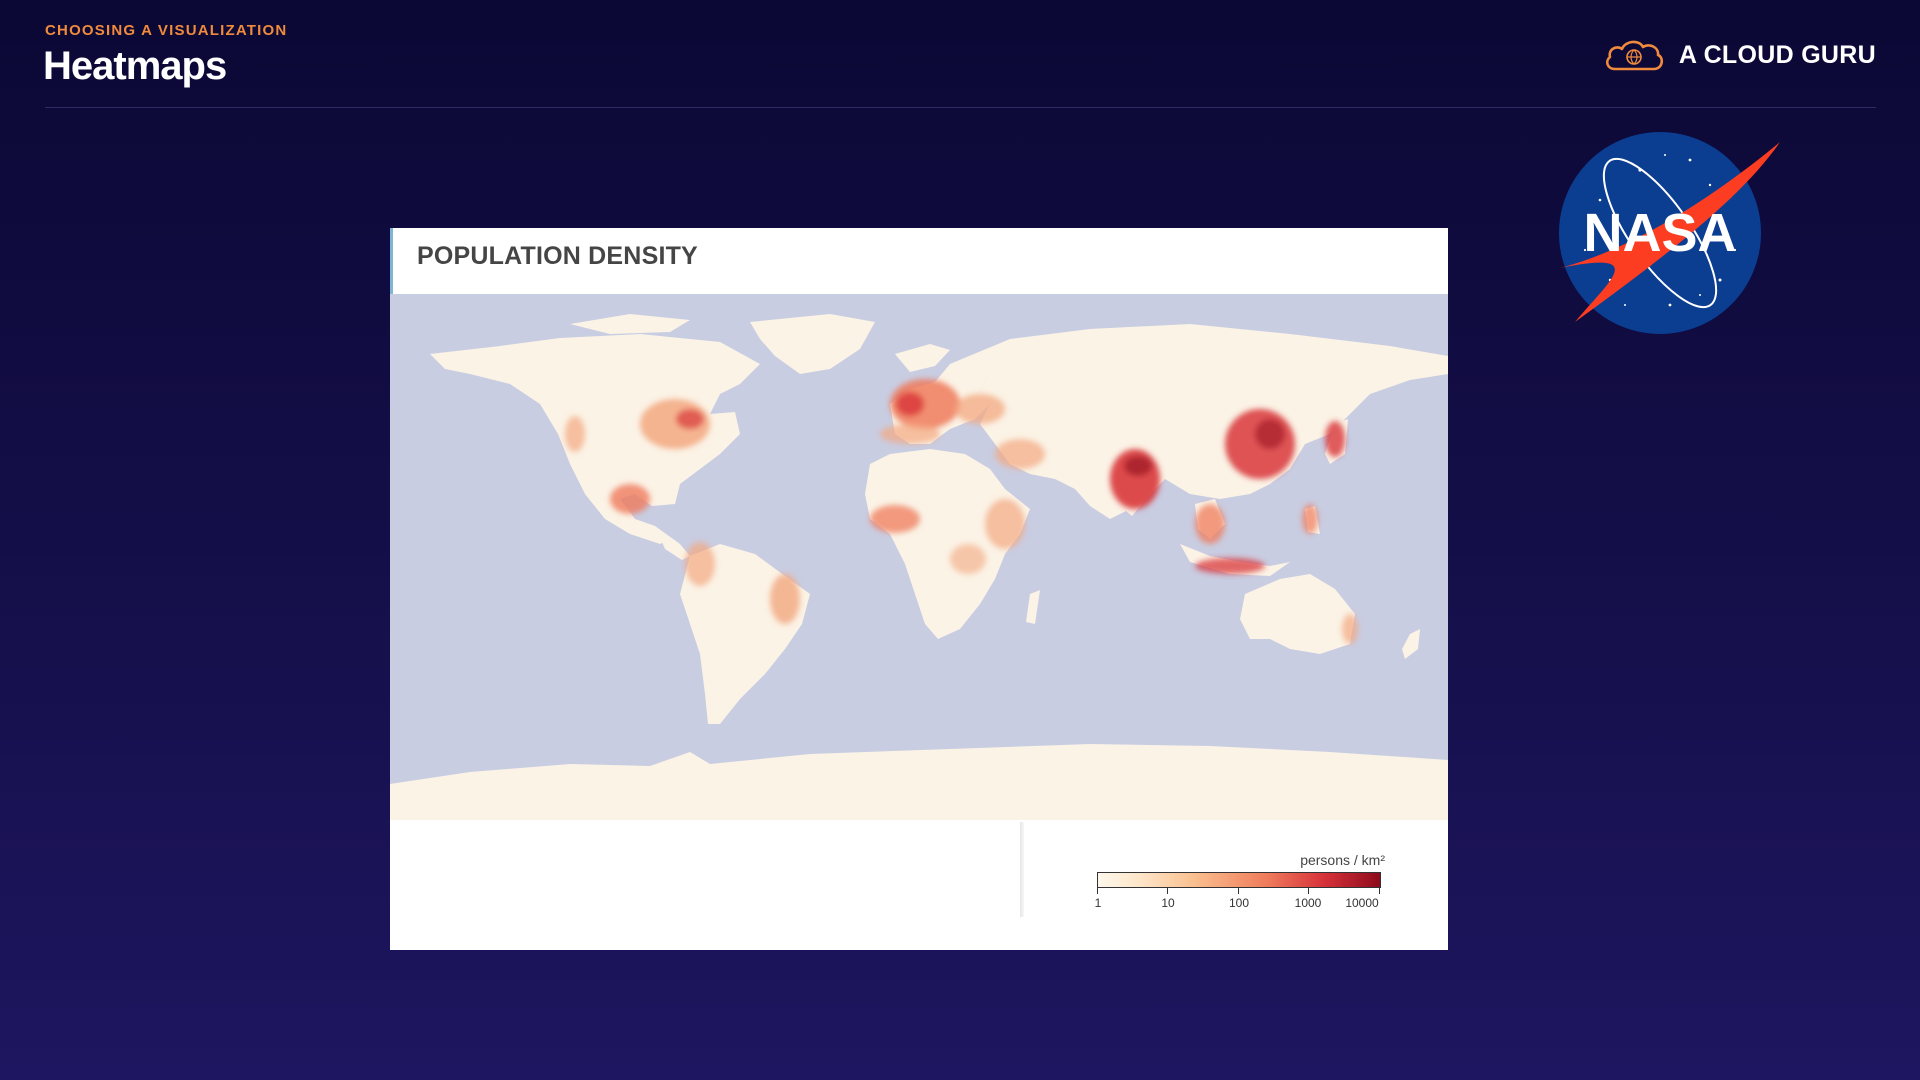  Describe the element at coordinates (1239, 880) in the screenshot. I see `legend-color-bar` at that location.